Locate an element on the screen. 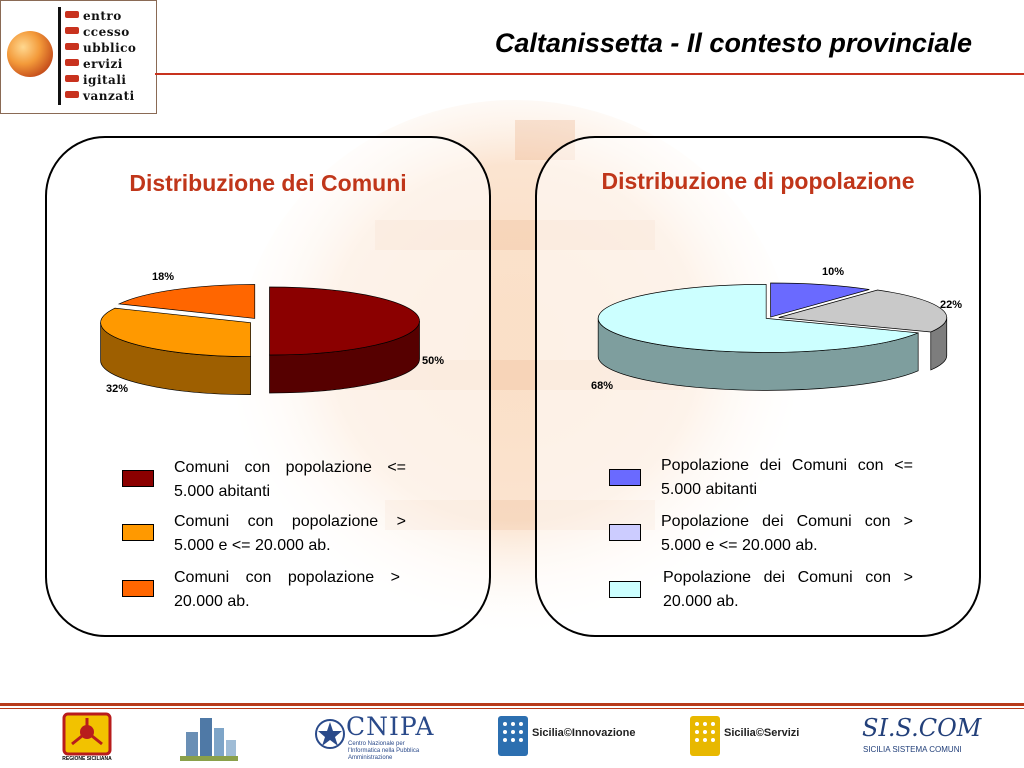 The width and height of the screenshot is (1024, 768). pie-value-label: 50% is located at coordinates (433, 361).